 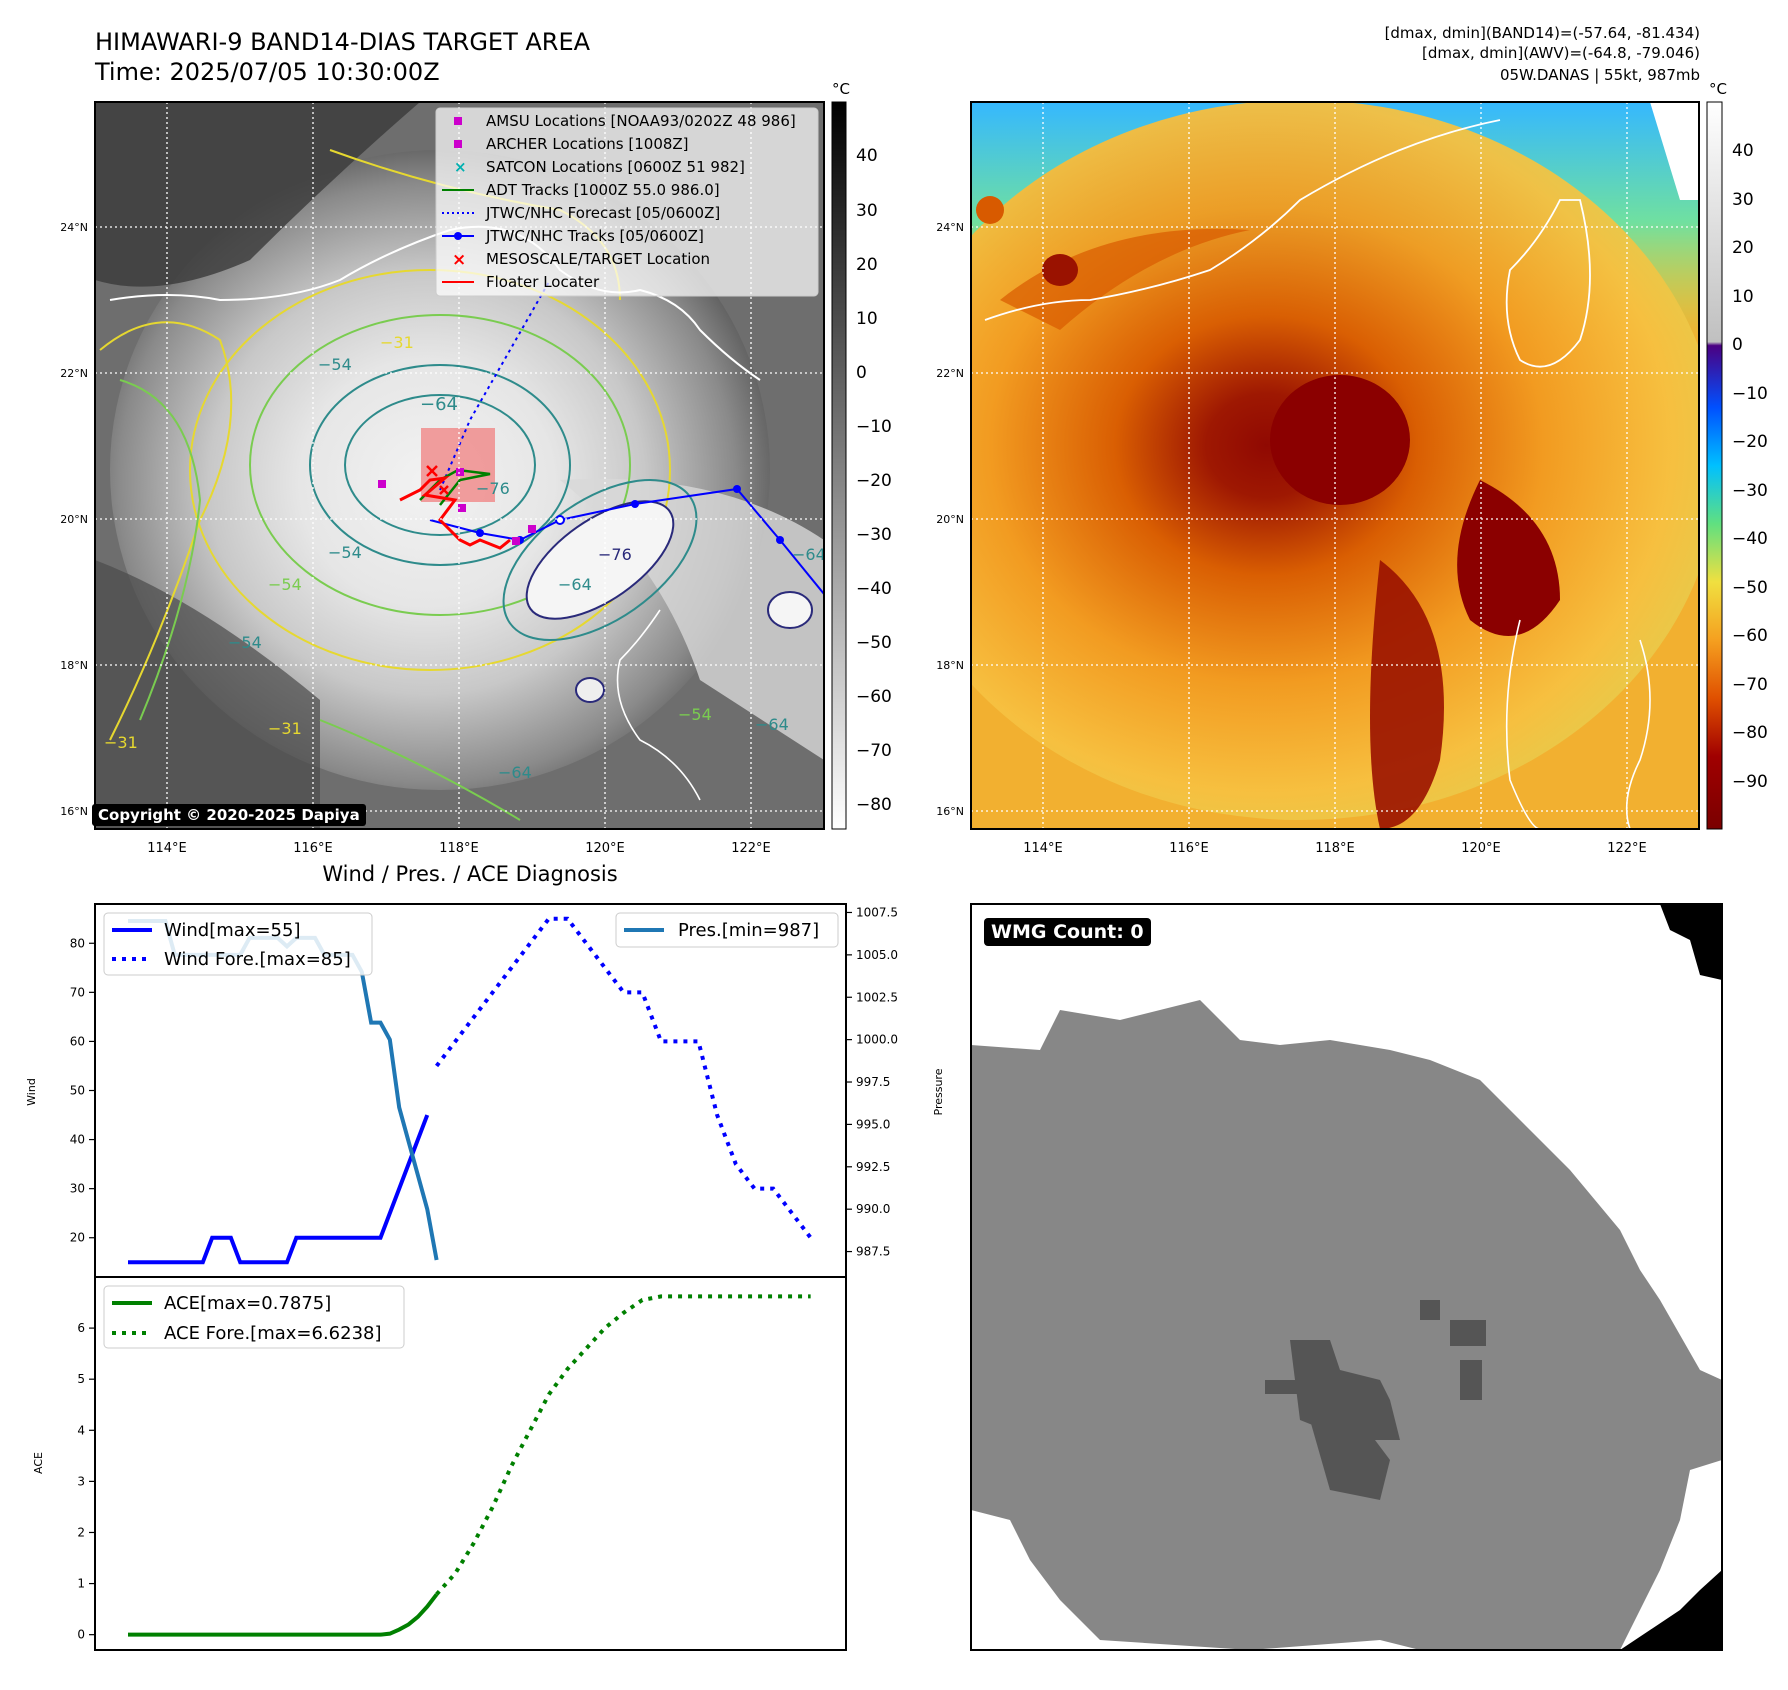 I want to click on ace-tick-label: 5, so click(x=81, y=1379).